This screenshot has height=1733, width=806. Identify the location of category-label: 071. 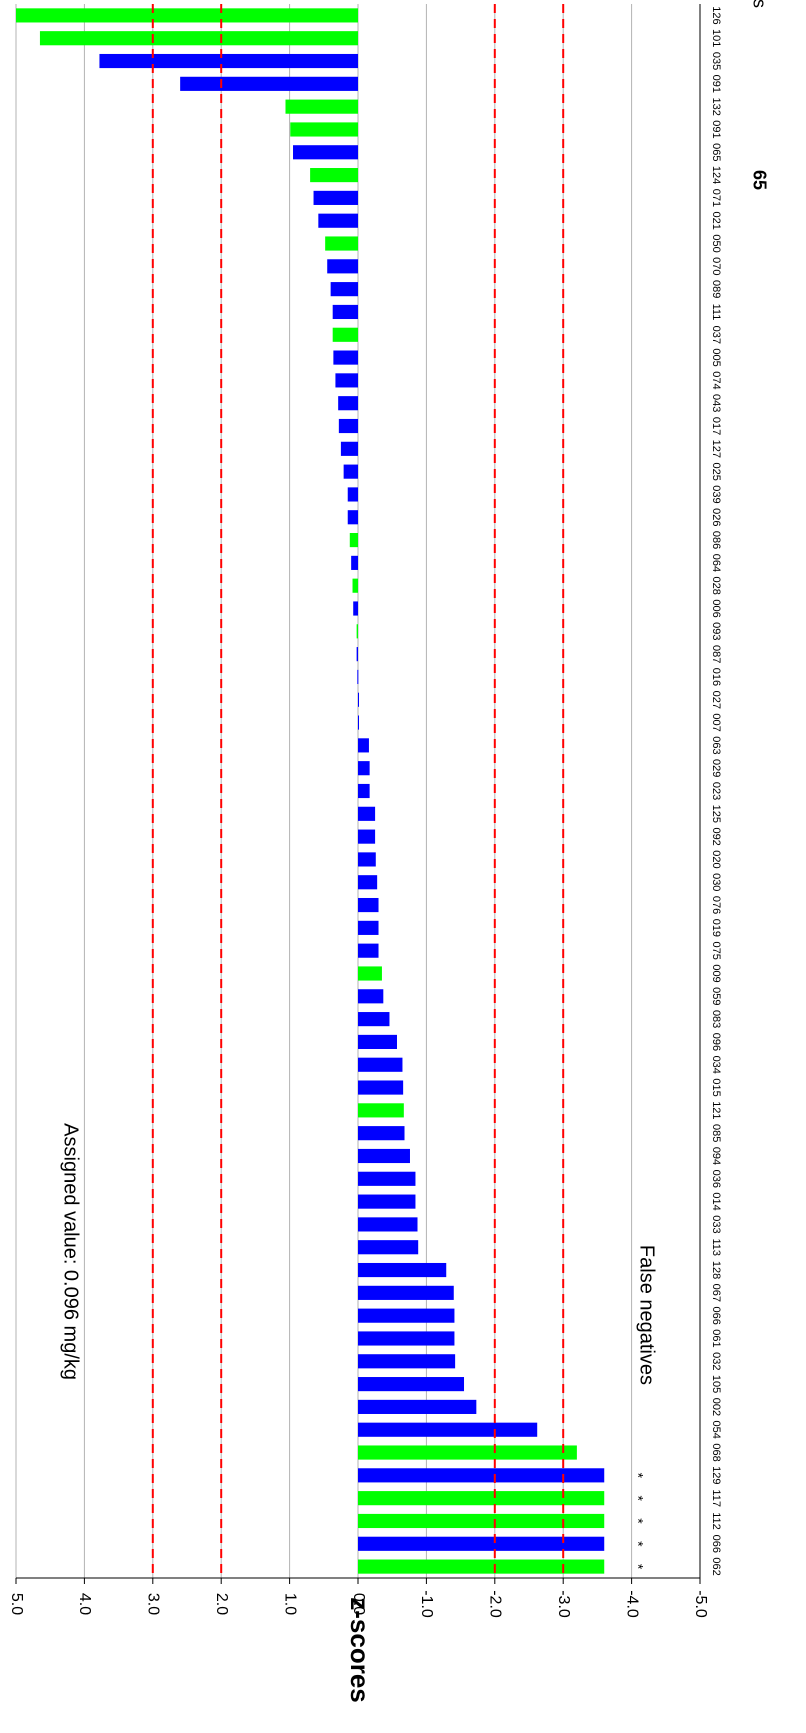
(716, 198).